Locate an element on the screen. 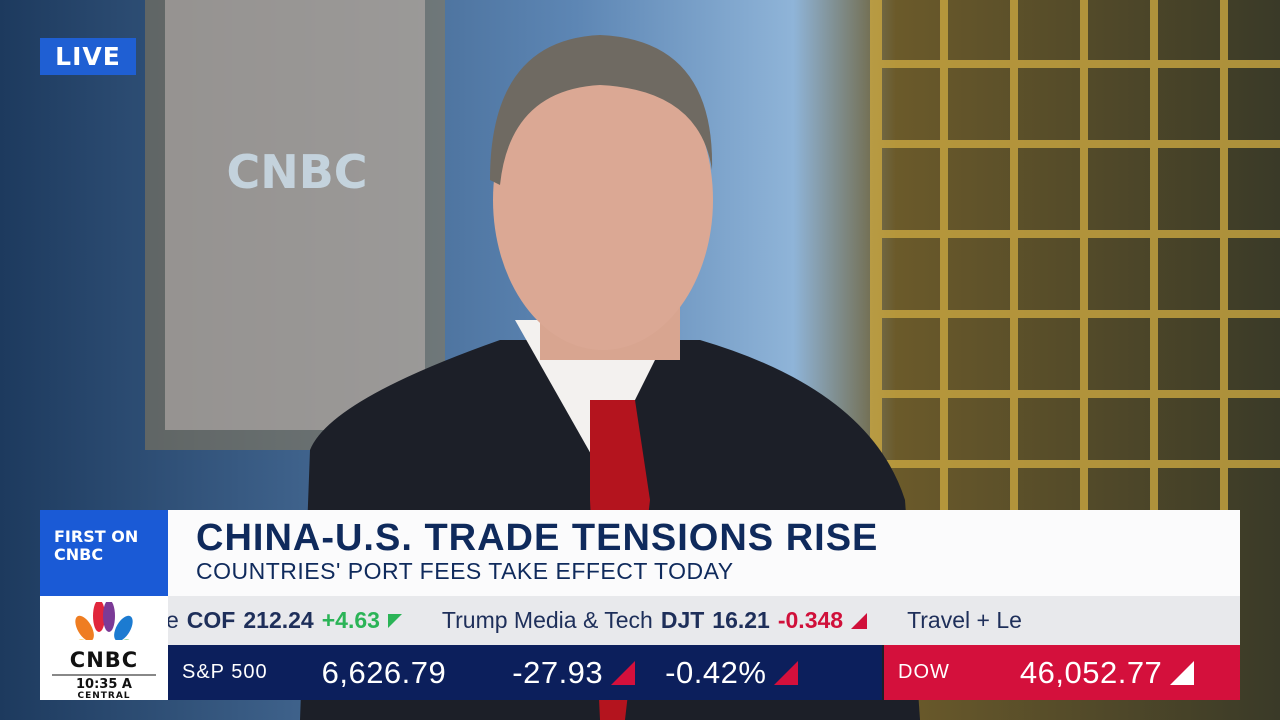 Image resolution: width=1280 pixels, height=720 pixels. background-cnbc-logo: CNBC is located at coordinates (296, 172).